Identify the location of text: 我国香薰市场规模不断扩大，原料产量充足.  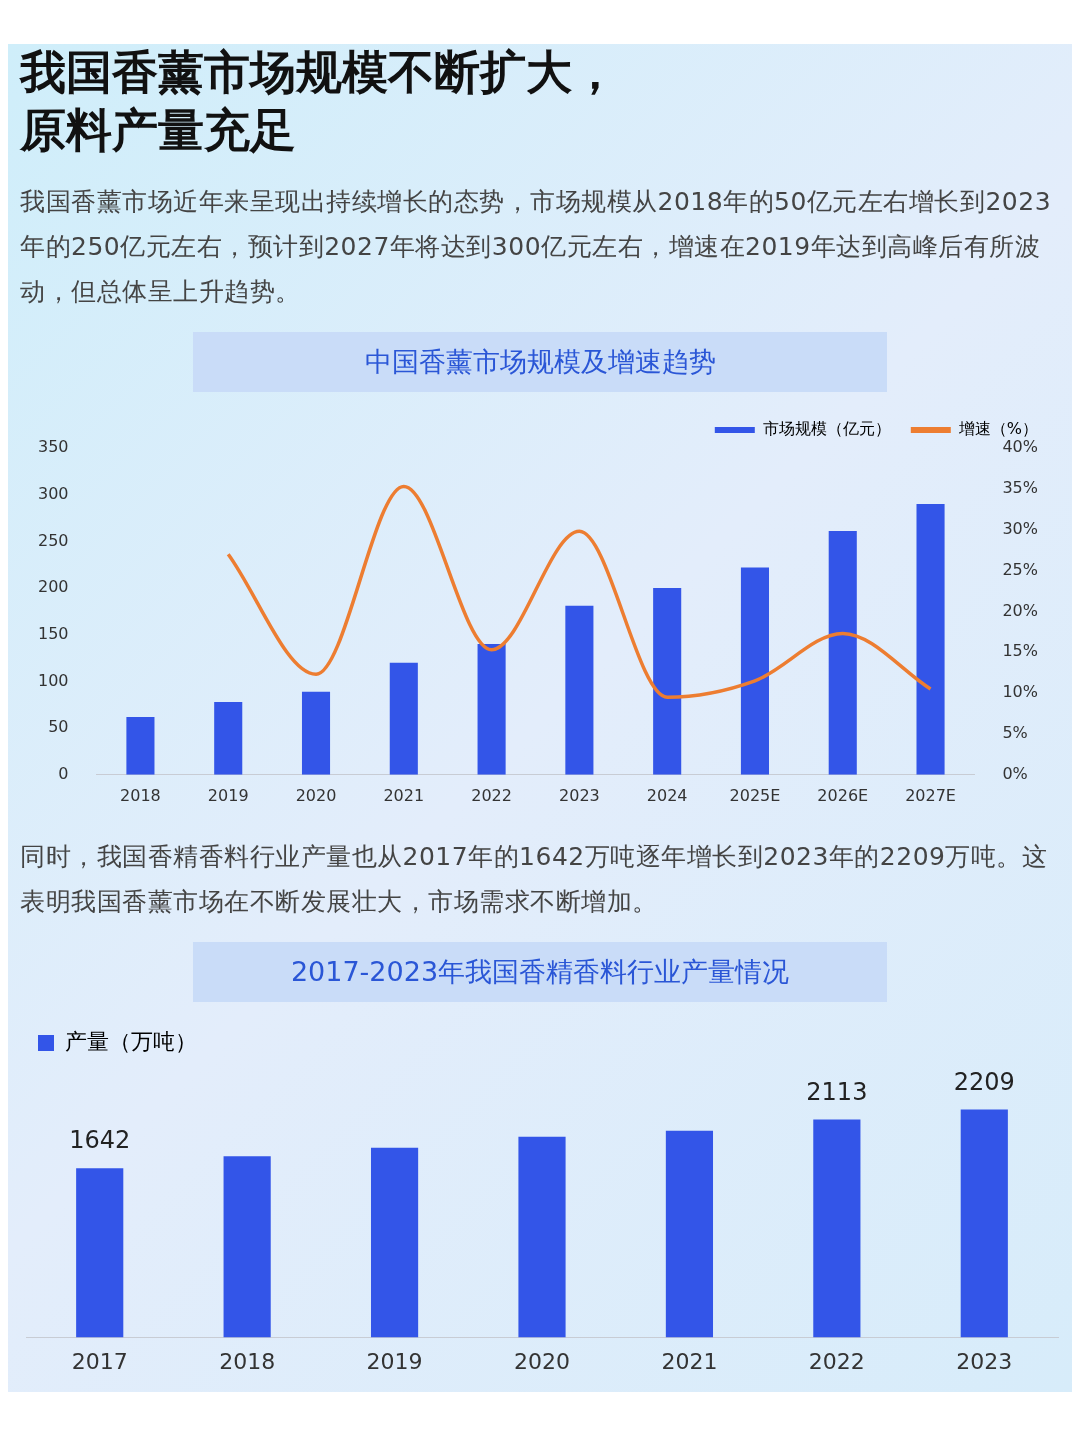
(319, 101).